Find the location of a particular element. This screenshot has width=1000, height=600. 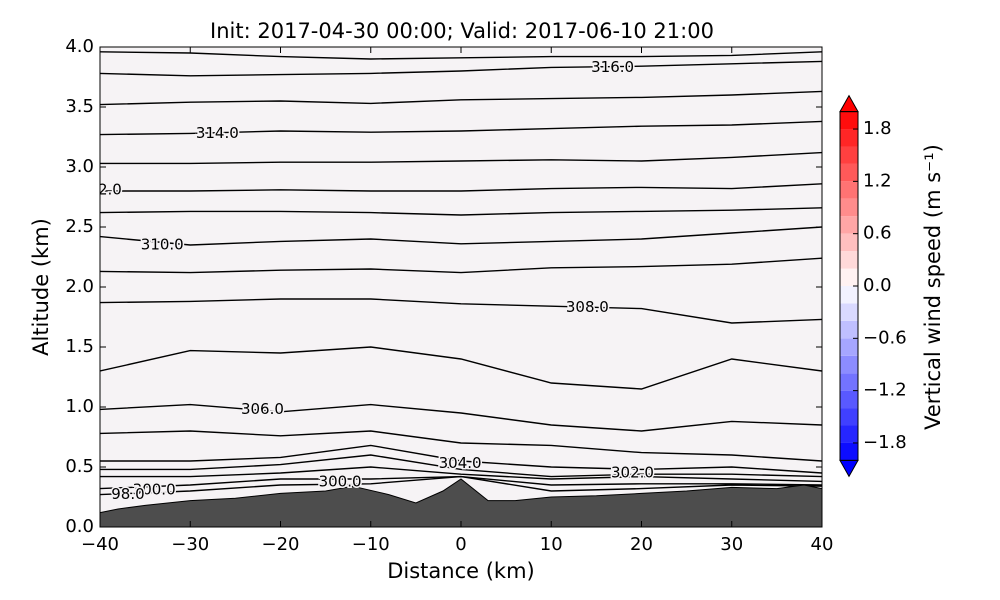

y-tick-label: 1.0 is located at coordinates (79, 406).